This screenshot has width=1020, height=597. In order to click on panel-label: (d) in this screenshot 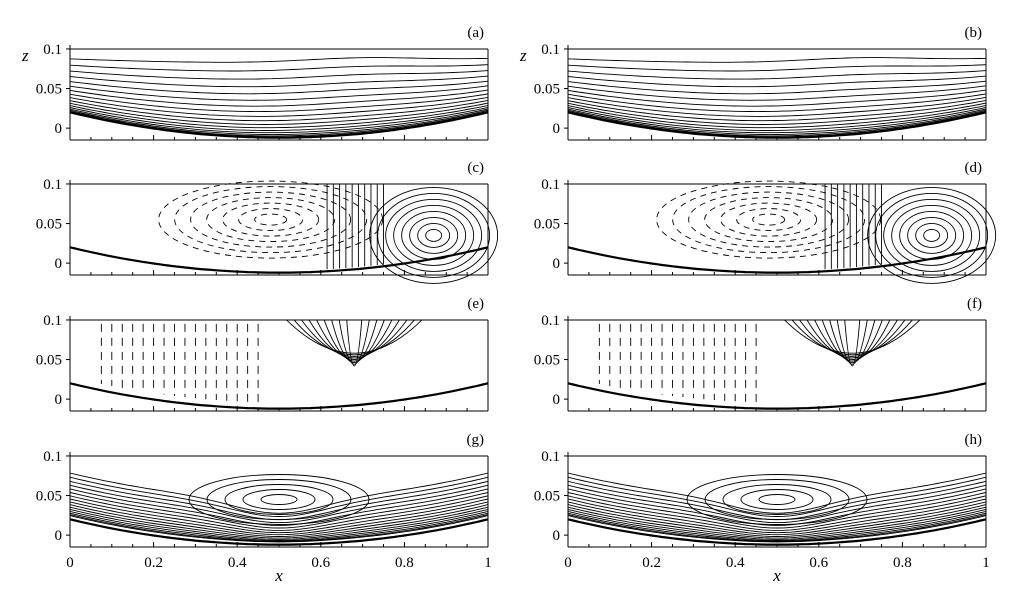, I will do `click(974, 168)`.